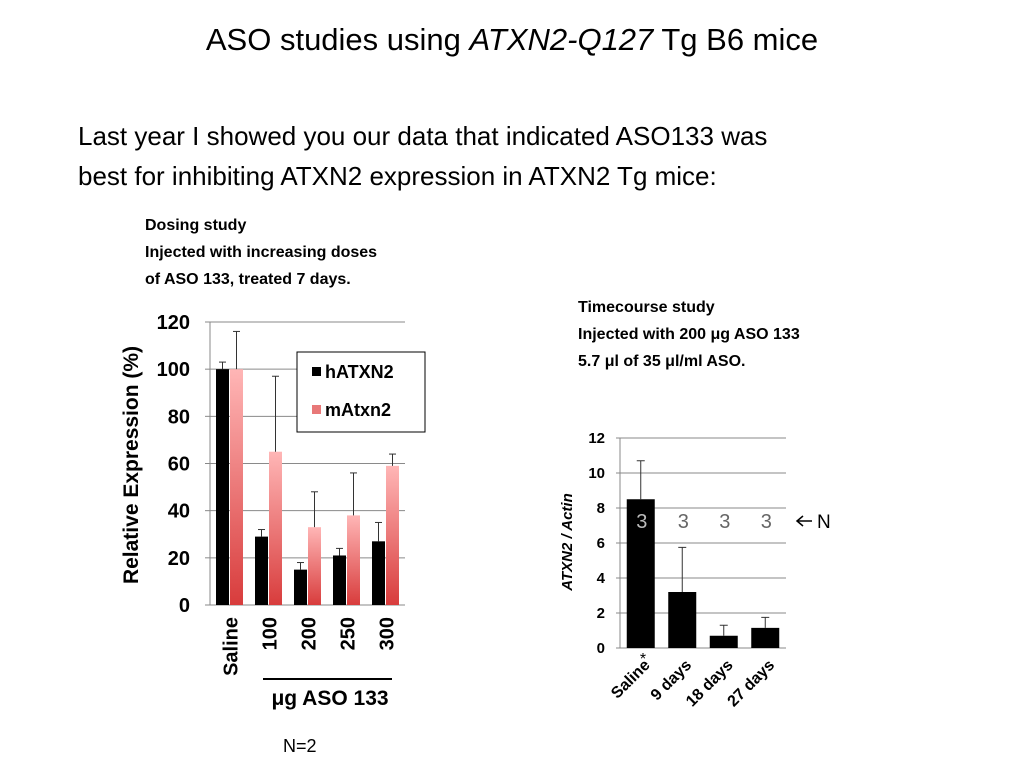 The height and width of the screenshot is (768, 1024). I want to click on legend-swatch-mAtxn2, so click(316, 409).